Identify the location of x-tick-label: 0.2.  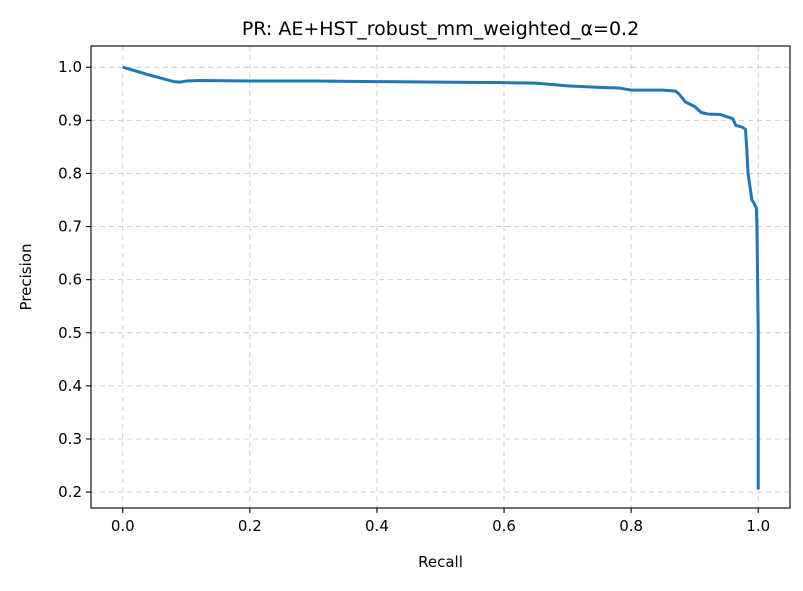
(250, 526).